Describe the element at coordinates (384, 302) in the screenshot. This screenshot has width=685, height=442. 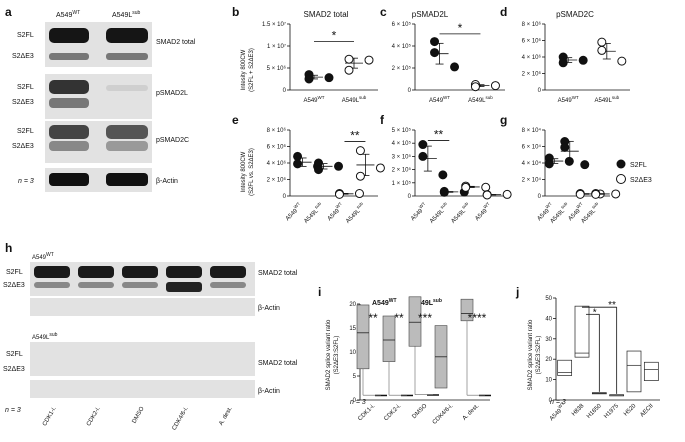
I see `panel-i-legend-wt: A549WT` at that location.